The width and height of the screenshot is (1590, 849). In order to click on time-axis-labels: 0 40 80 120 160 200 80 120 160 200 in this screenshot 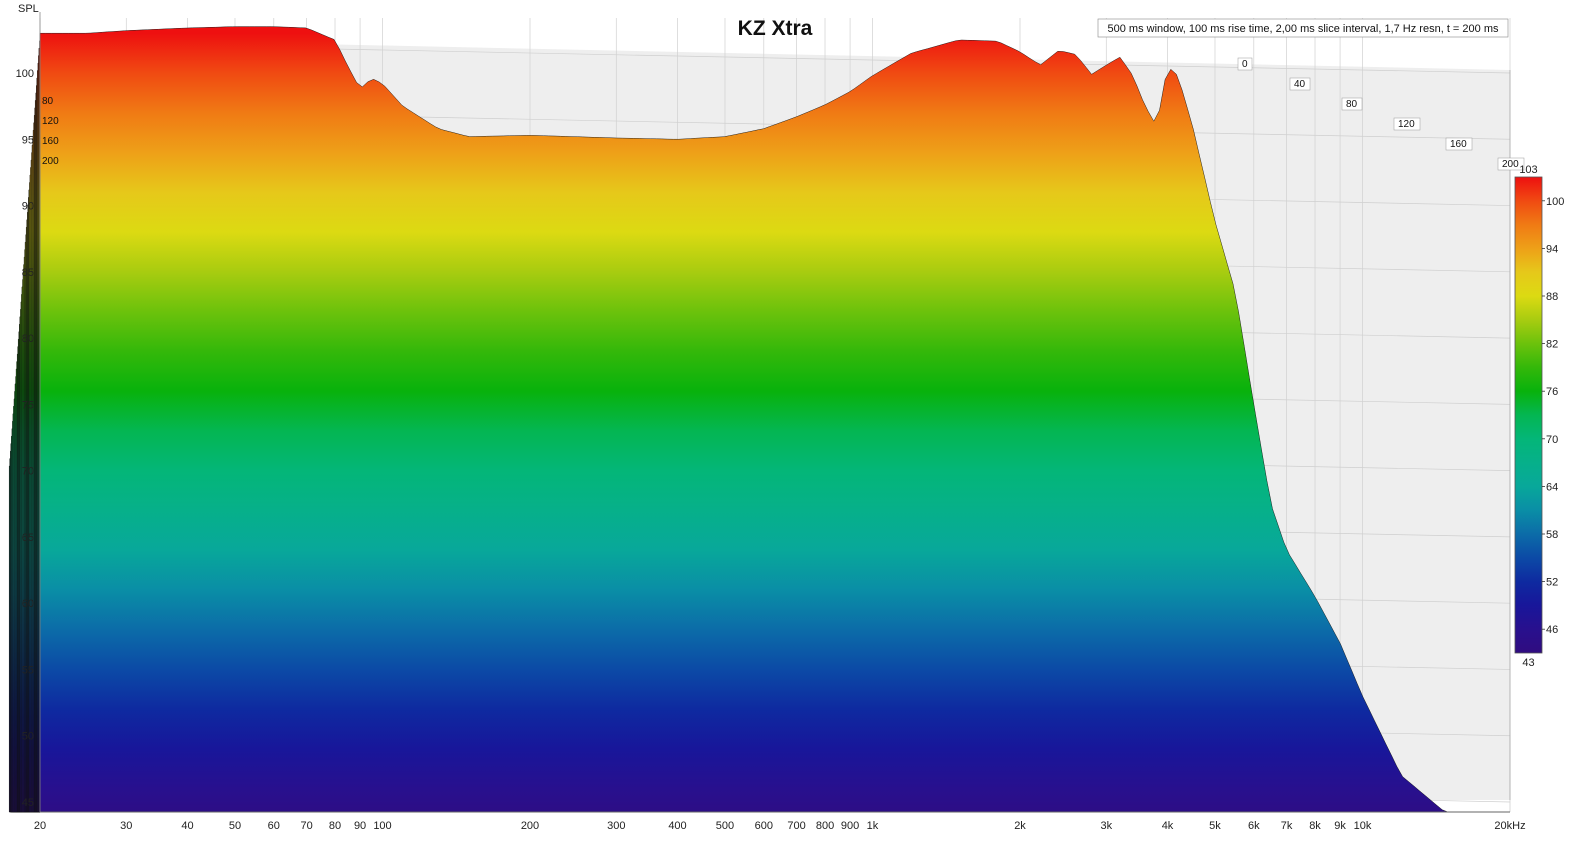, I will do `click(783, 114)`.